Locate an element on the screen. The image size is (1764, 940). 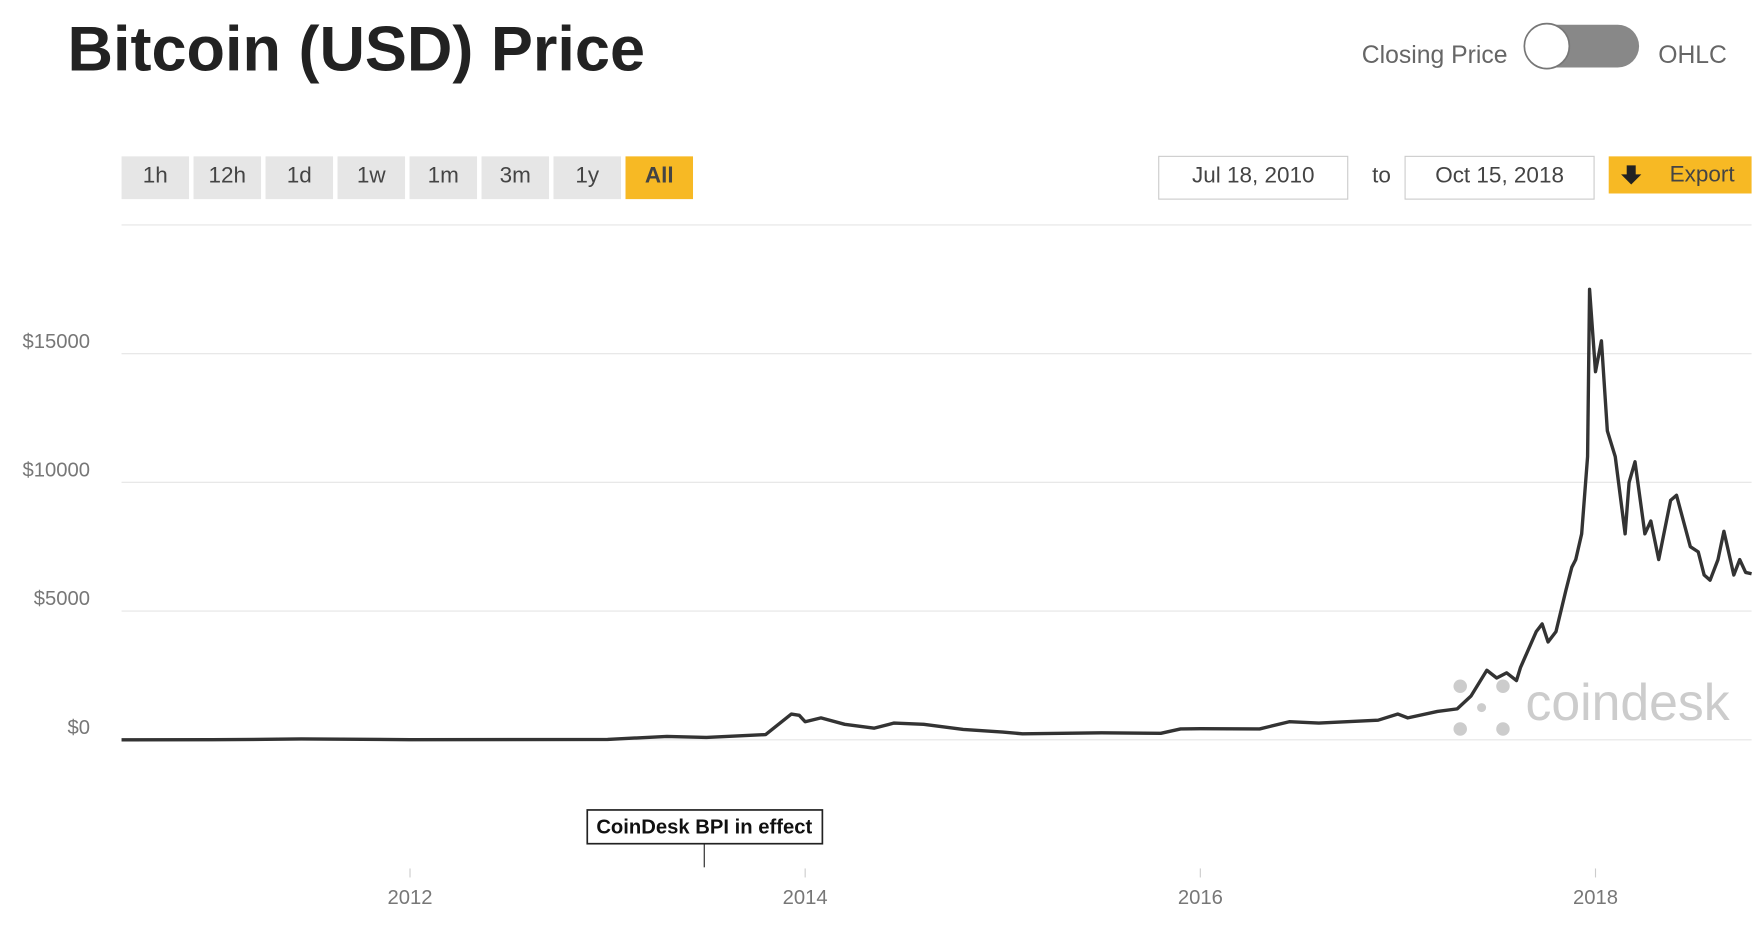
toggle-knob is located at coordinates (1547, 46).